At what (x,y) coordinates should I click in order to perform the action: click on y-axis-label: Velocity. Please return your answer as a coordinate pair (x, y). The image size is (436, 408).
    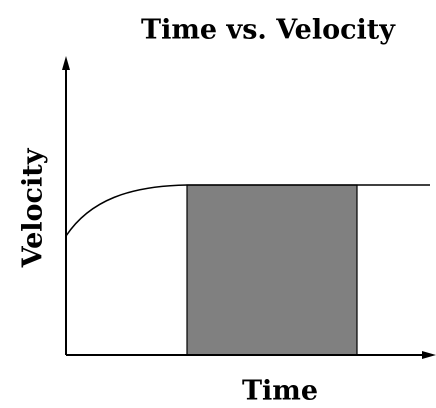
    Looking at the image, I should click on (33, 207).